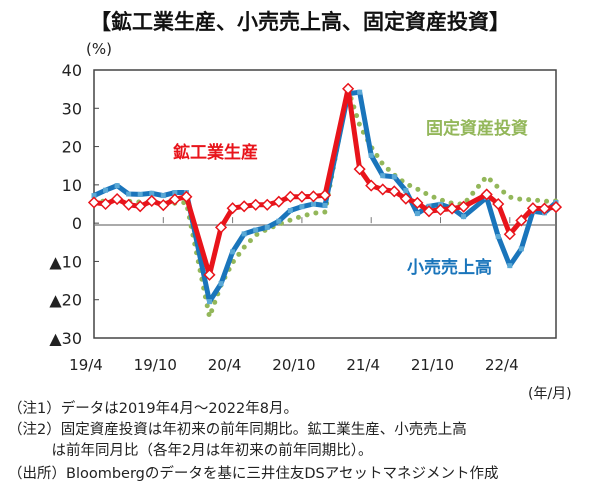 The width and height of the screenshot is (600, 490). What do you see at coordinates (253, 474) in the screenshot?
I see `source-note: （出所）Bloombergのデータを基に三井住友DSアセットマネジメント作成` at bounding box center [253, 474].